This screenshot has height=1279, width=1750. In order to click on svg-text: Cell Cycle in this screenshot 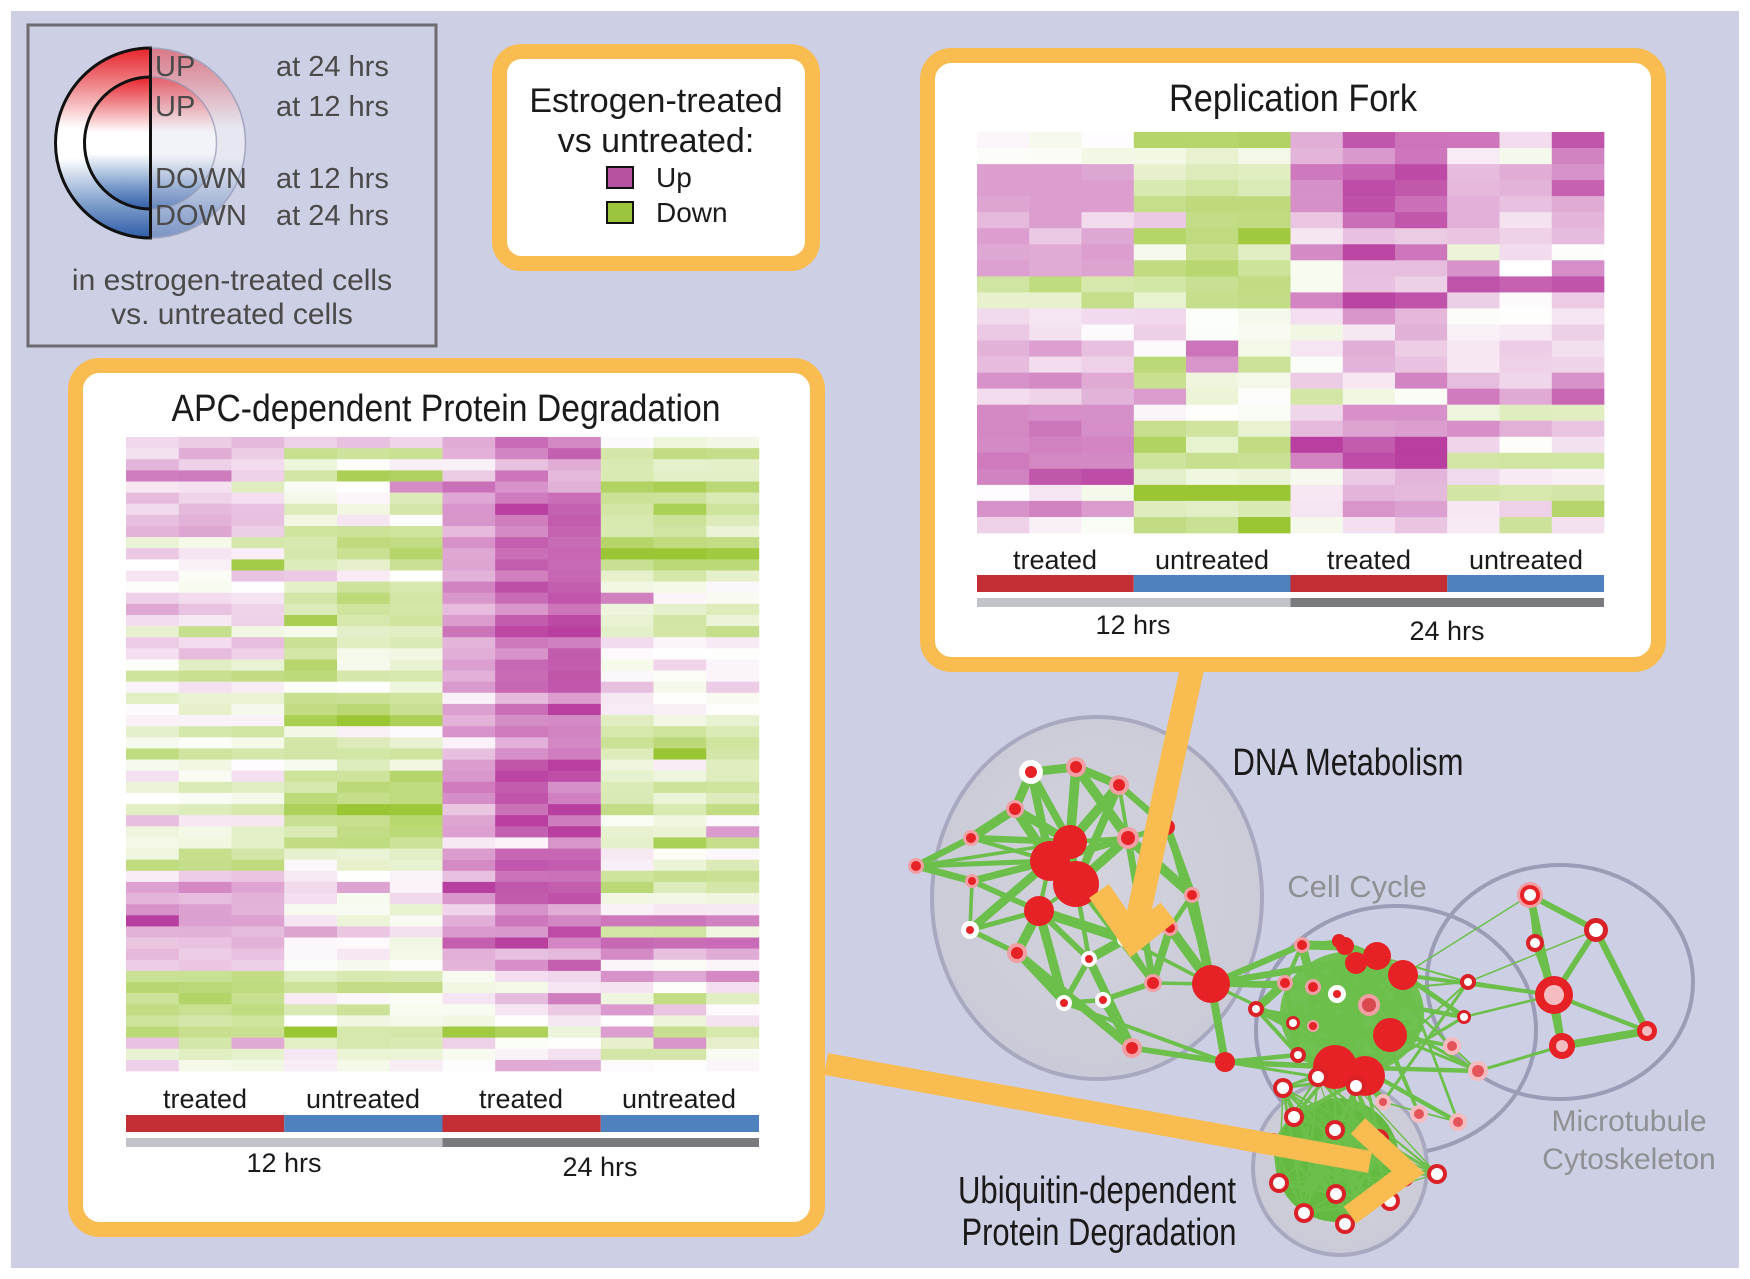, I will do `click(1357, 886)`.